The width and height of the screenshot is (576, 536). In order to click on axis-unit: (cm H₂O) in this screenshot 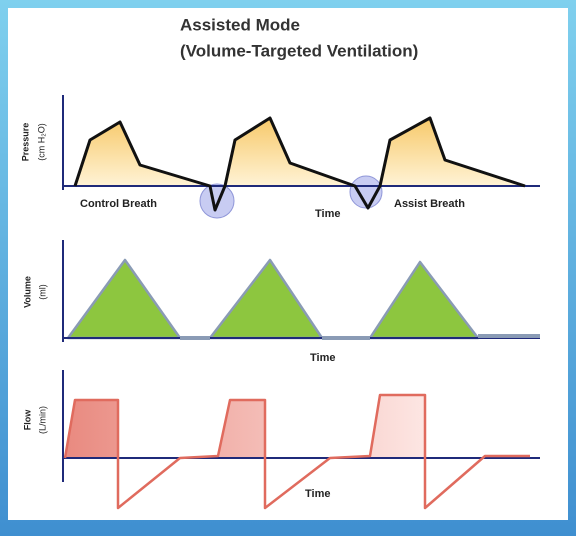, I will do `click(41, 142)`.